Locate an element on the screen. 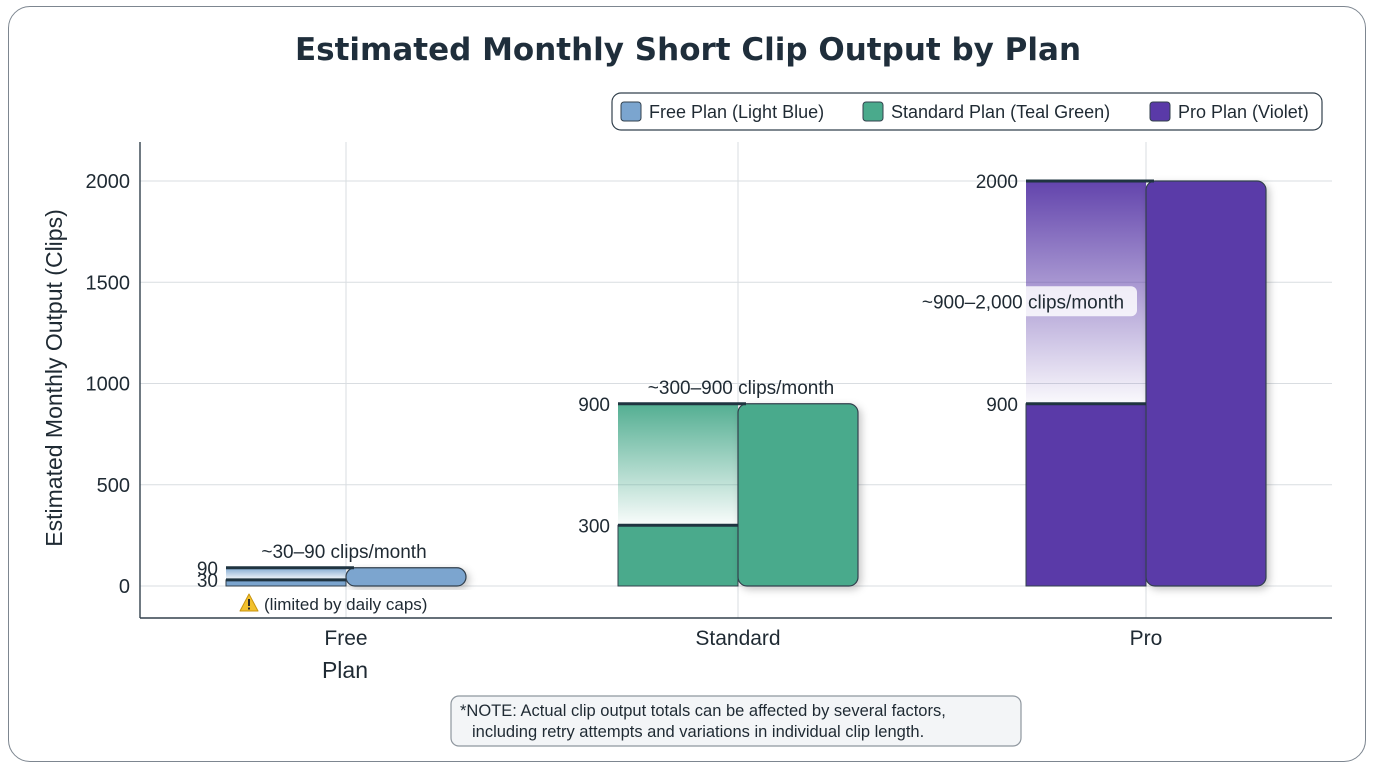 The image size is (1376, 768). range-label-pro: ~900–2,000 clips/month is located at coordinates (1023, 302).